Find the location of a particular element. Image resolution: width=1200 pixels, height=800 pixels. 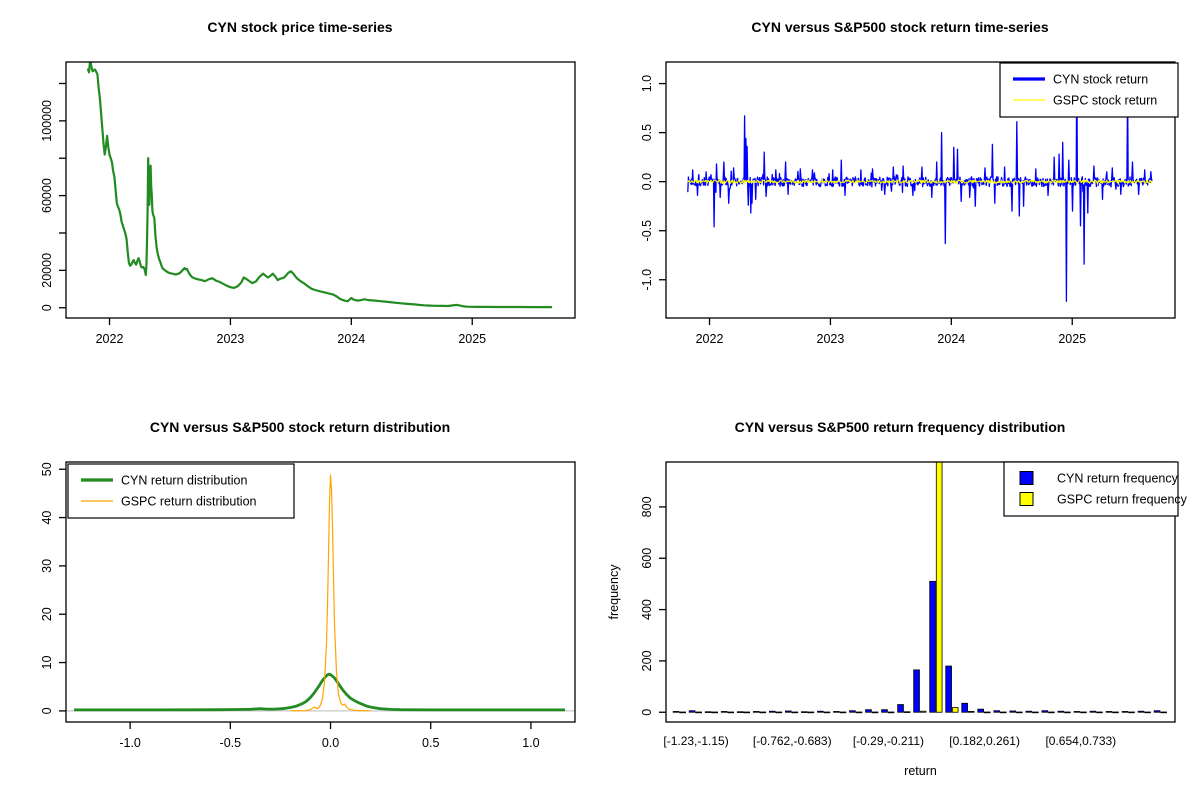

y-tick-label: 20 is located at coordinates (47, 614).